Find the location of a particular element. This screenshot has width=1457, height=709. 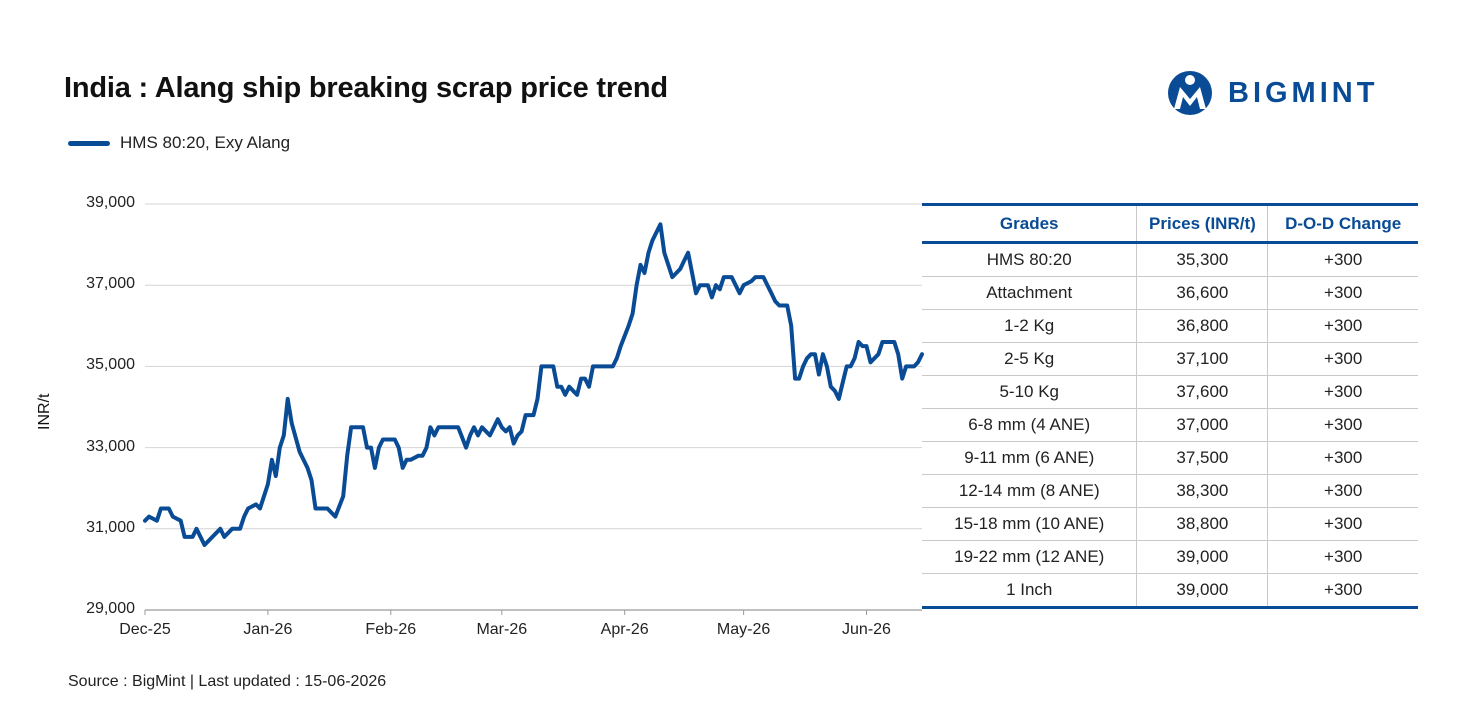

y-tick-label: 37,000 is located at coordinates (110, 284).